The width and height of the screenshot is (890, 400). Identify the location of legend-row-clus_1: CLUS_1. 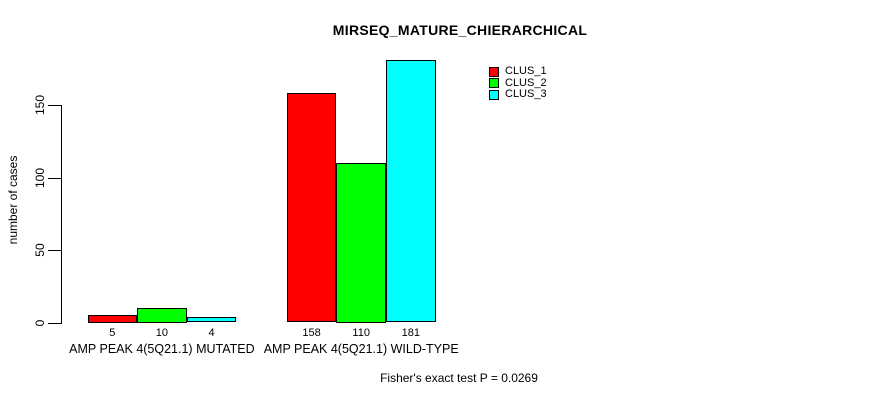
(518, 72).